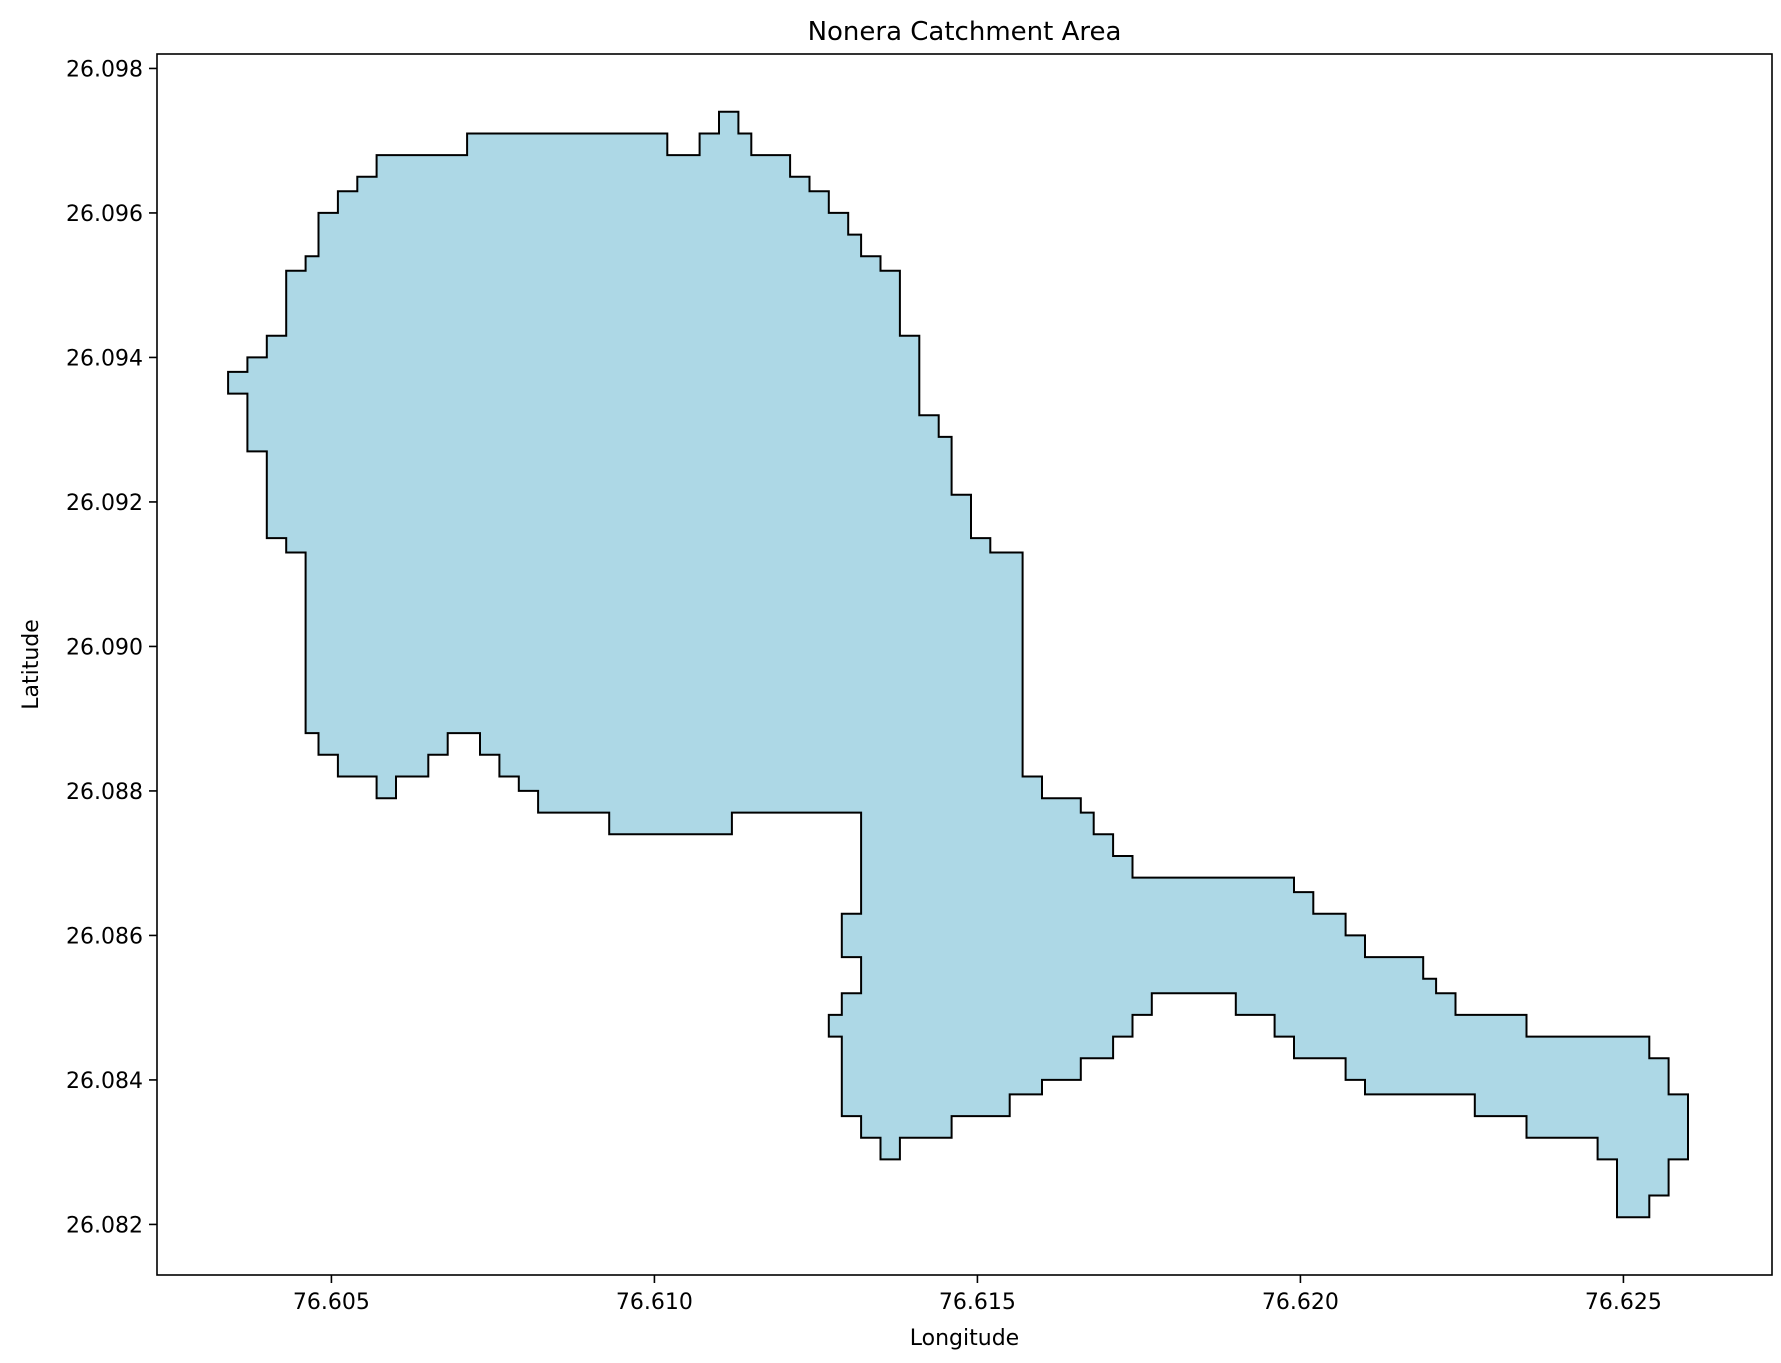 This screenshot has height=1363, width=1781. I want to click on x-tick-label: 76.620, so click(1300, 1302).